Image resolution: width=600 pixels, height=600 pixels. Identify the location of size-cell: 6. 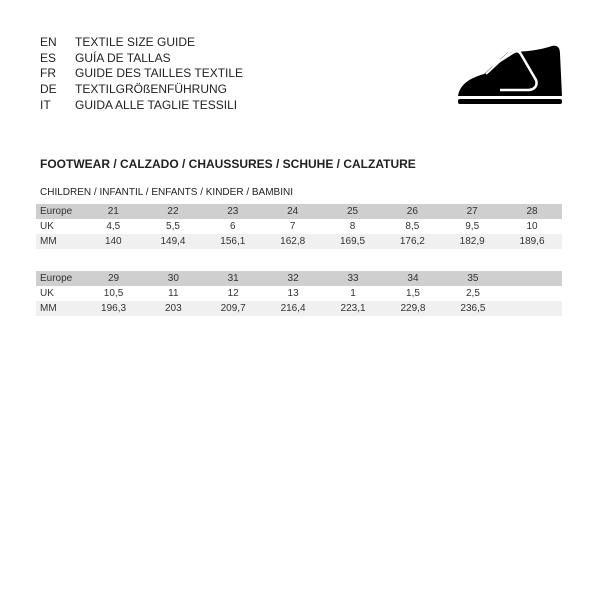
(233, 226).